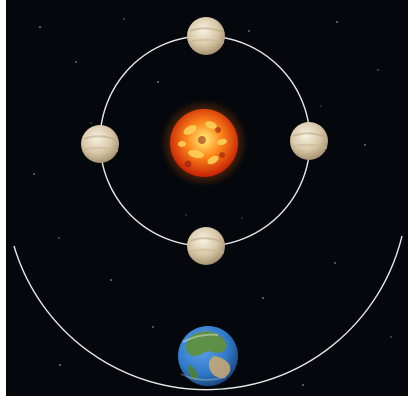  What do you see at coordinates (206, 36) in the screenshot?
I see `venus-icon-top` at bounding box center [206, 36].